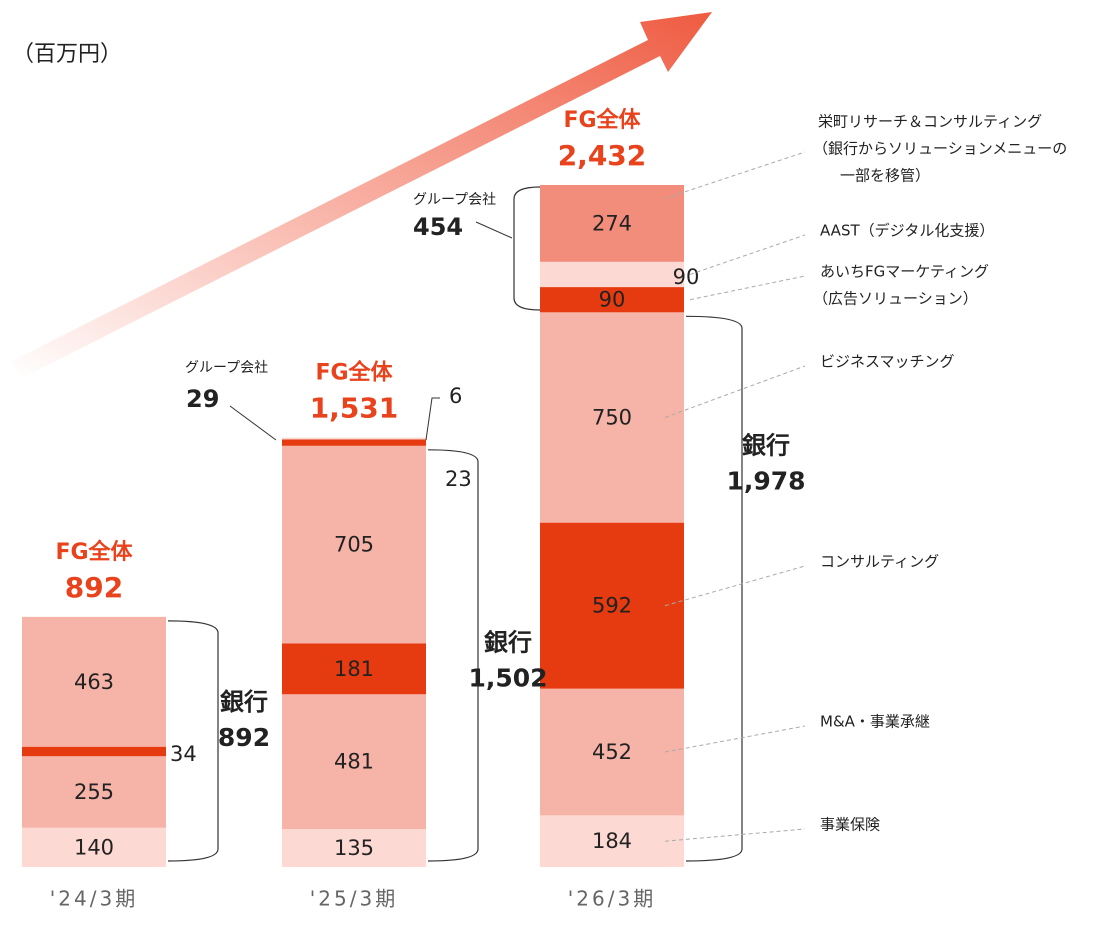  I want to click on series-note: 一部を移管）, so click(885, 176).